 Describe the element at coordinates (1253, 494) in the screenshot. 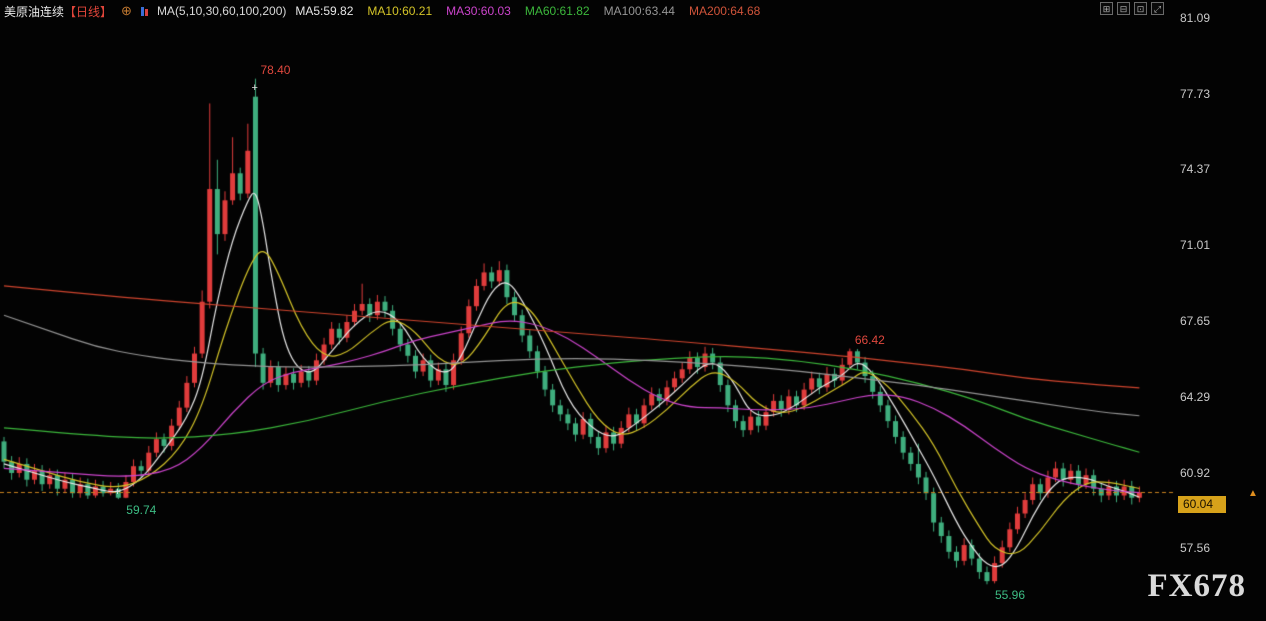

I see `price-arrow-icon: ▲` at that location.